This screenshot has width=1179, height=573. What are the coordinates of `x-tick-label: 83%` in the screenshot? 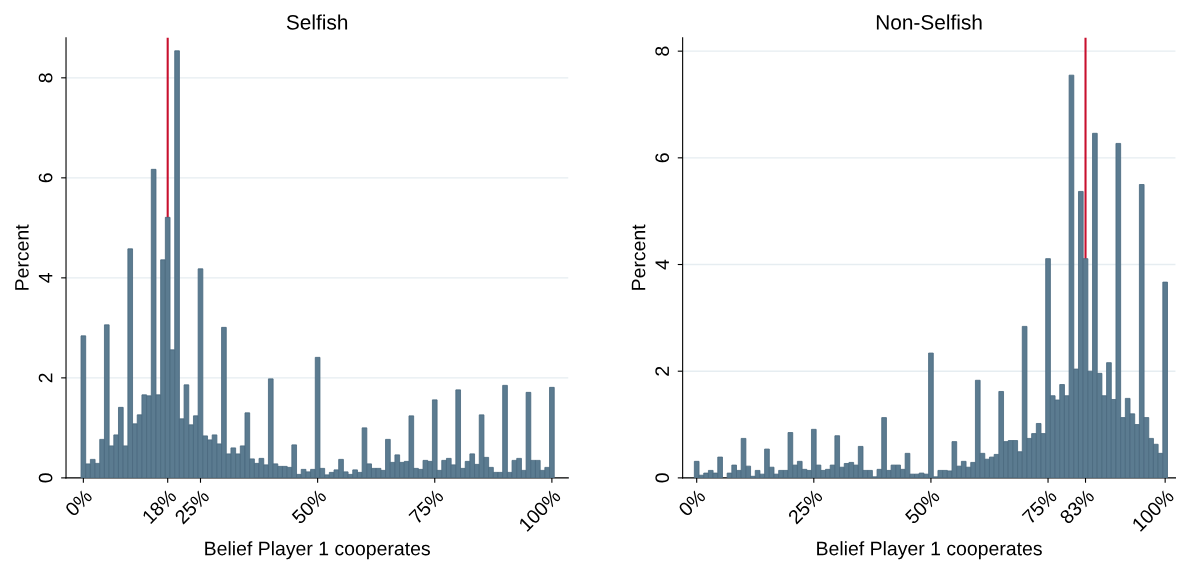 It's located at (1077, 506).